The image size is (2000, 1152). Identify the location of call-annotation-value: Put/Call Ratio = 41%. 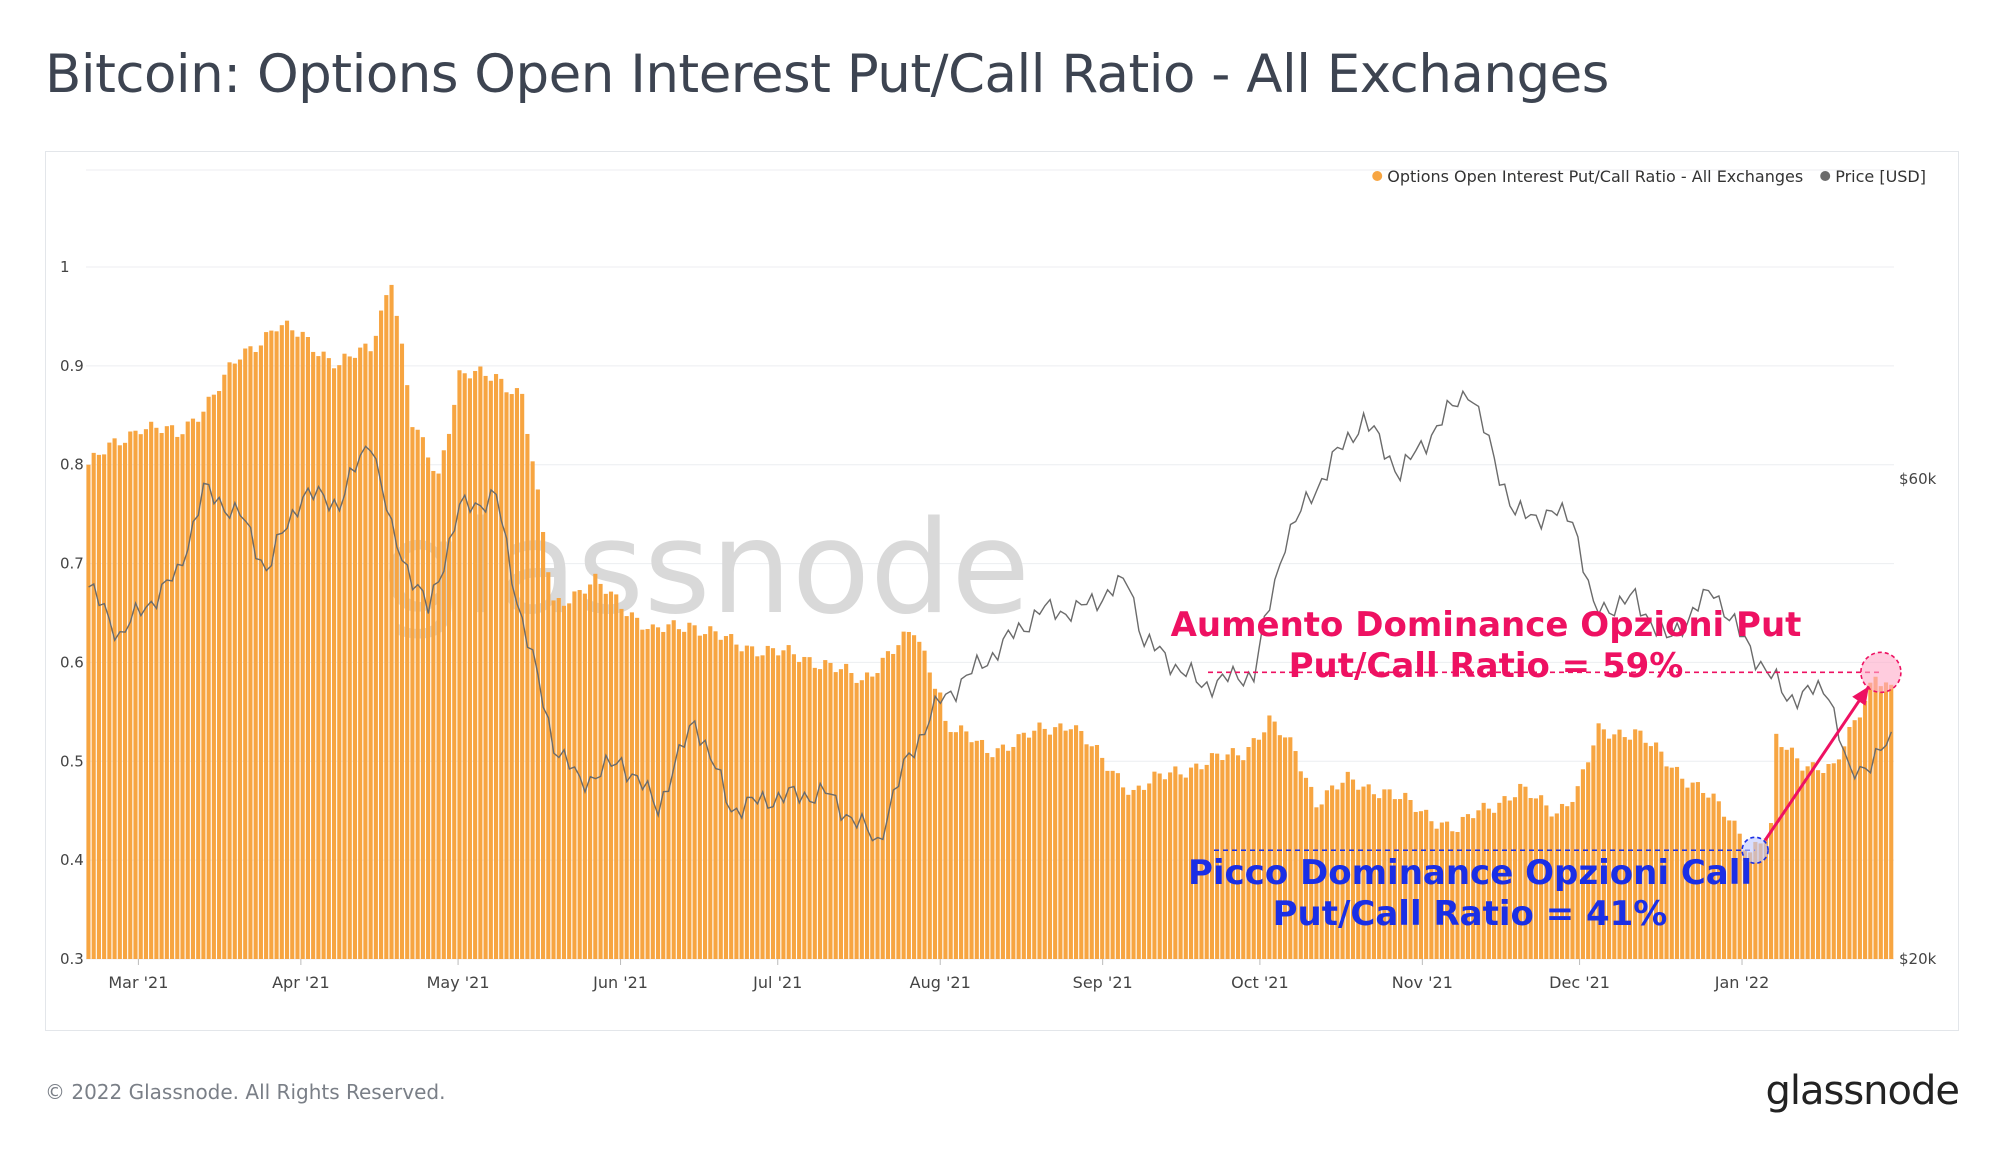
(1470, 914).